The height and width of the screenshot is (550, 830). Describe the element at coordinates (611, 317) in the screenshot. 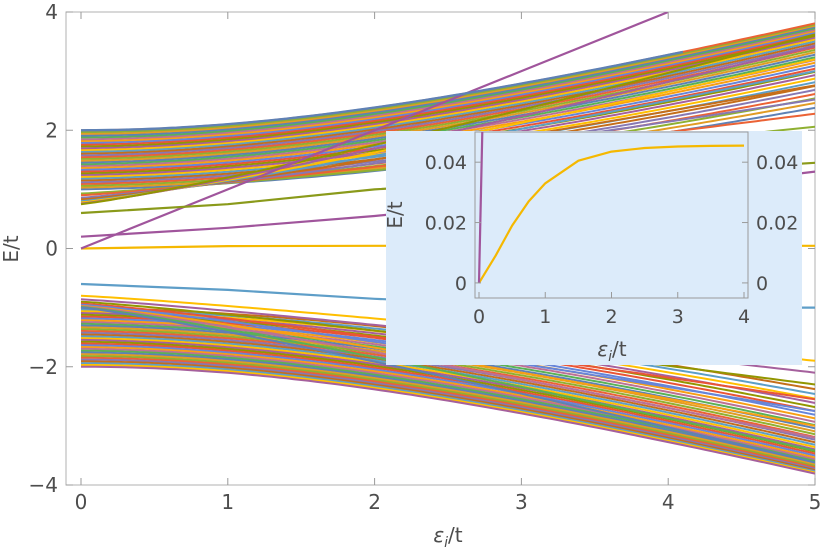

I see `inset-x-tick-label: 2` at that location.